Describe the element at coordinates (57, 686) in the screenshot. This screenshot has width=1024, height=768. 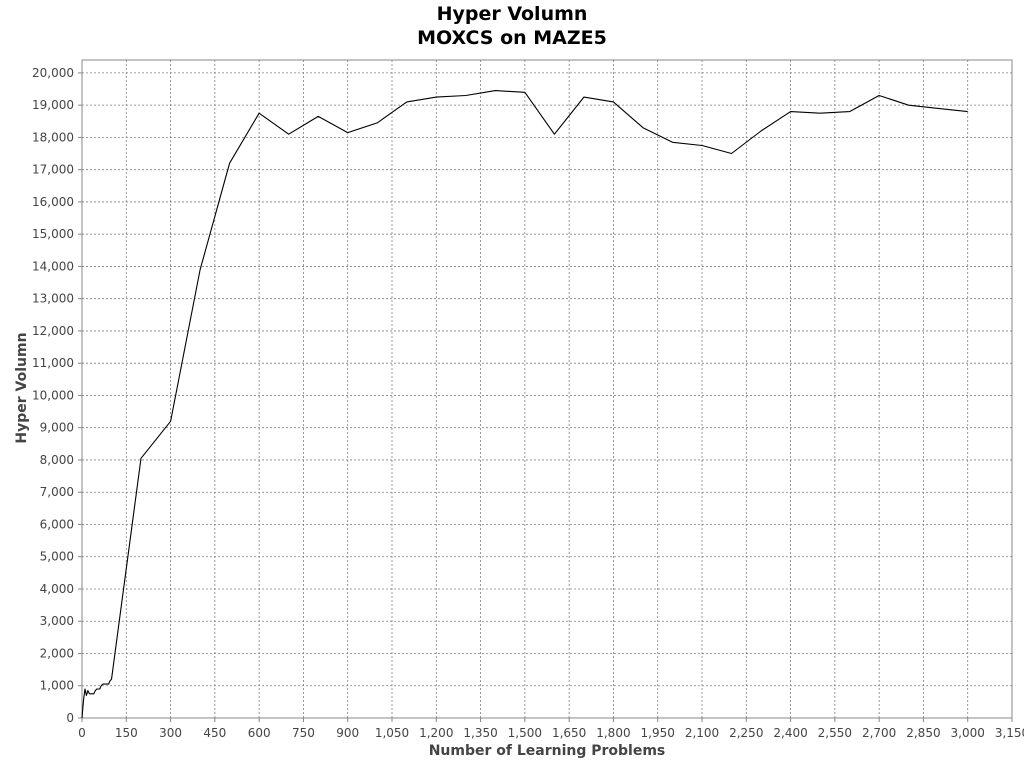
I see `y-tick-label: 1,000` at that location.